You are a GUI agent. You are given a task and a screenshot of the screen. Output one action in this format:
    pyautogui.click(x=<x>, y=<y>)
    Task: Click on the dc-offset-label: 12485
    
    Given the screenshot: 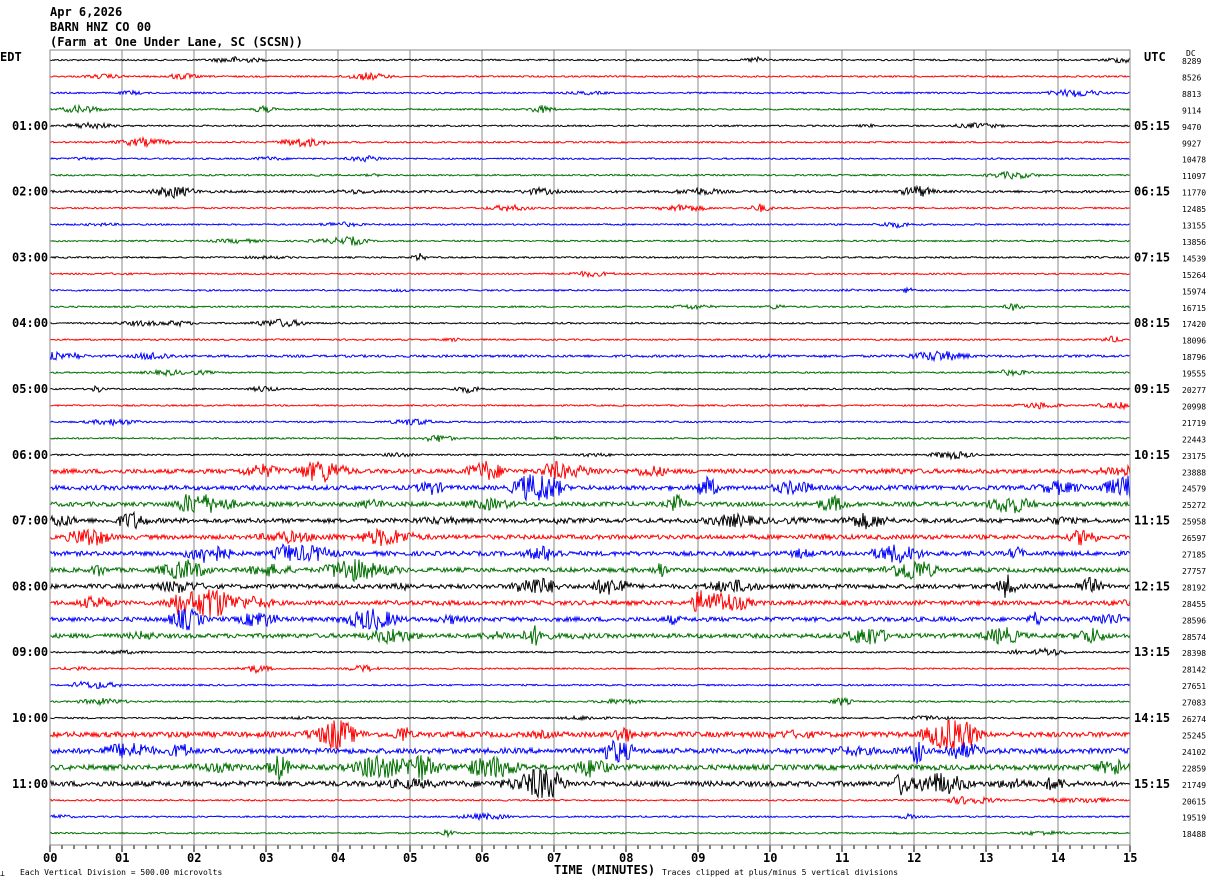 What is the action you would take?
    pyautogui.click(x=1194, y=209)
    